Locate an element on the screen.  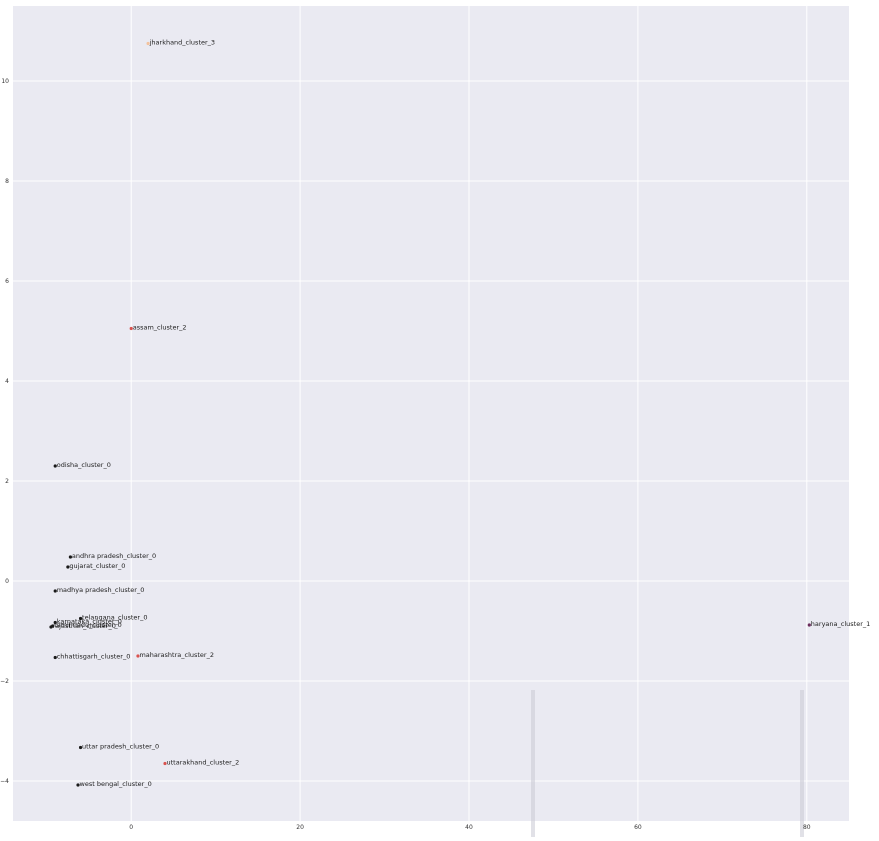
point-label: maharashtra_cluster_2 is located at coordinates (176, 655).